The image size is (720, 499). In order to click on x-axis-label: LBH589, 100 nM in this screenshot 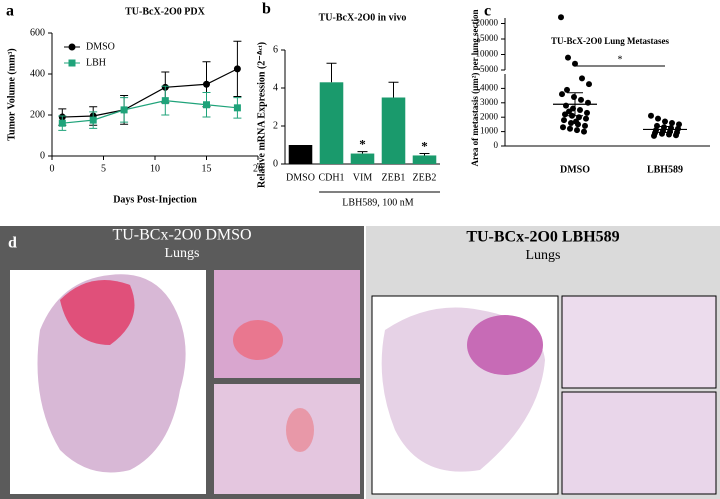, I will do `click(378, 202)`.